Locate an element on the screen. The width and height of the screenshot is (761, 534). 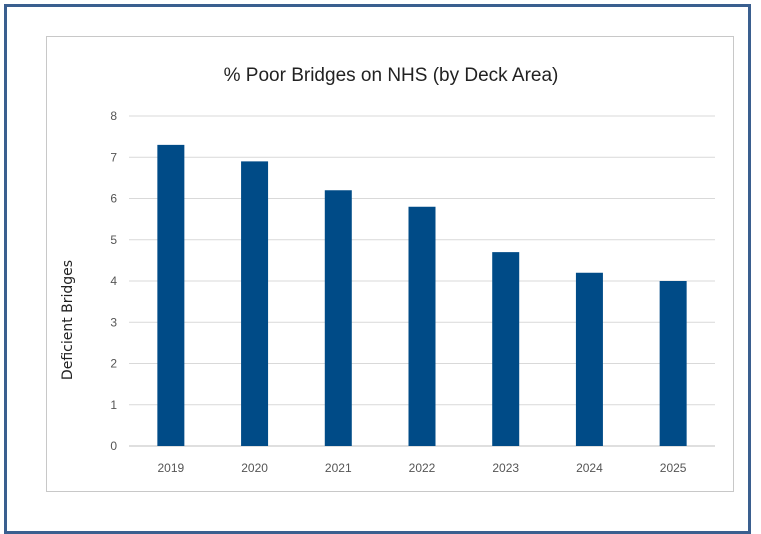
y-tick-label: 6 is located at coordinates (113, 199).